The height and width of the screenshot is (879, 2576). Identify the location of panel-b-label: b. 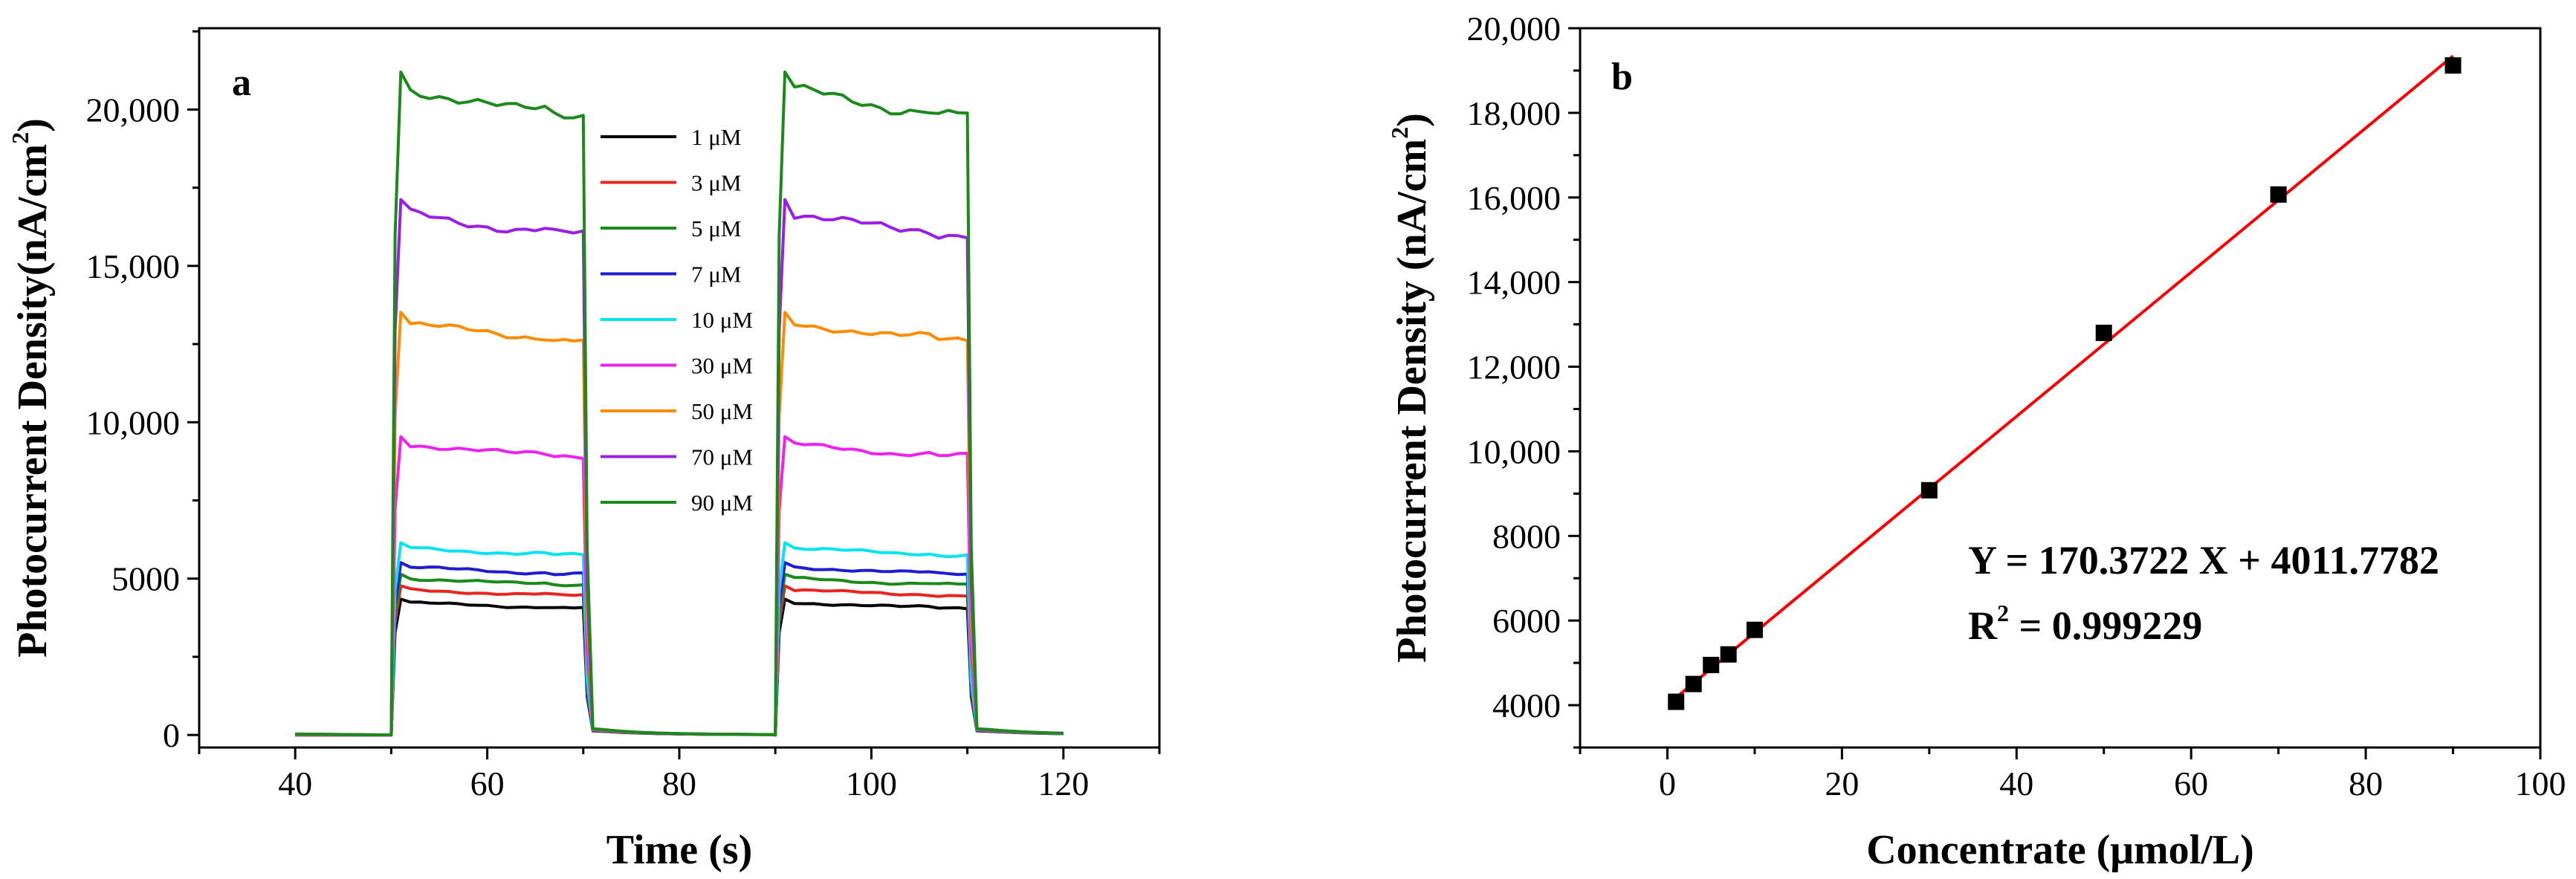
(1622, 77).